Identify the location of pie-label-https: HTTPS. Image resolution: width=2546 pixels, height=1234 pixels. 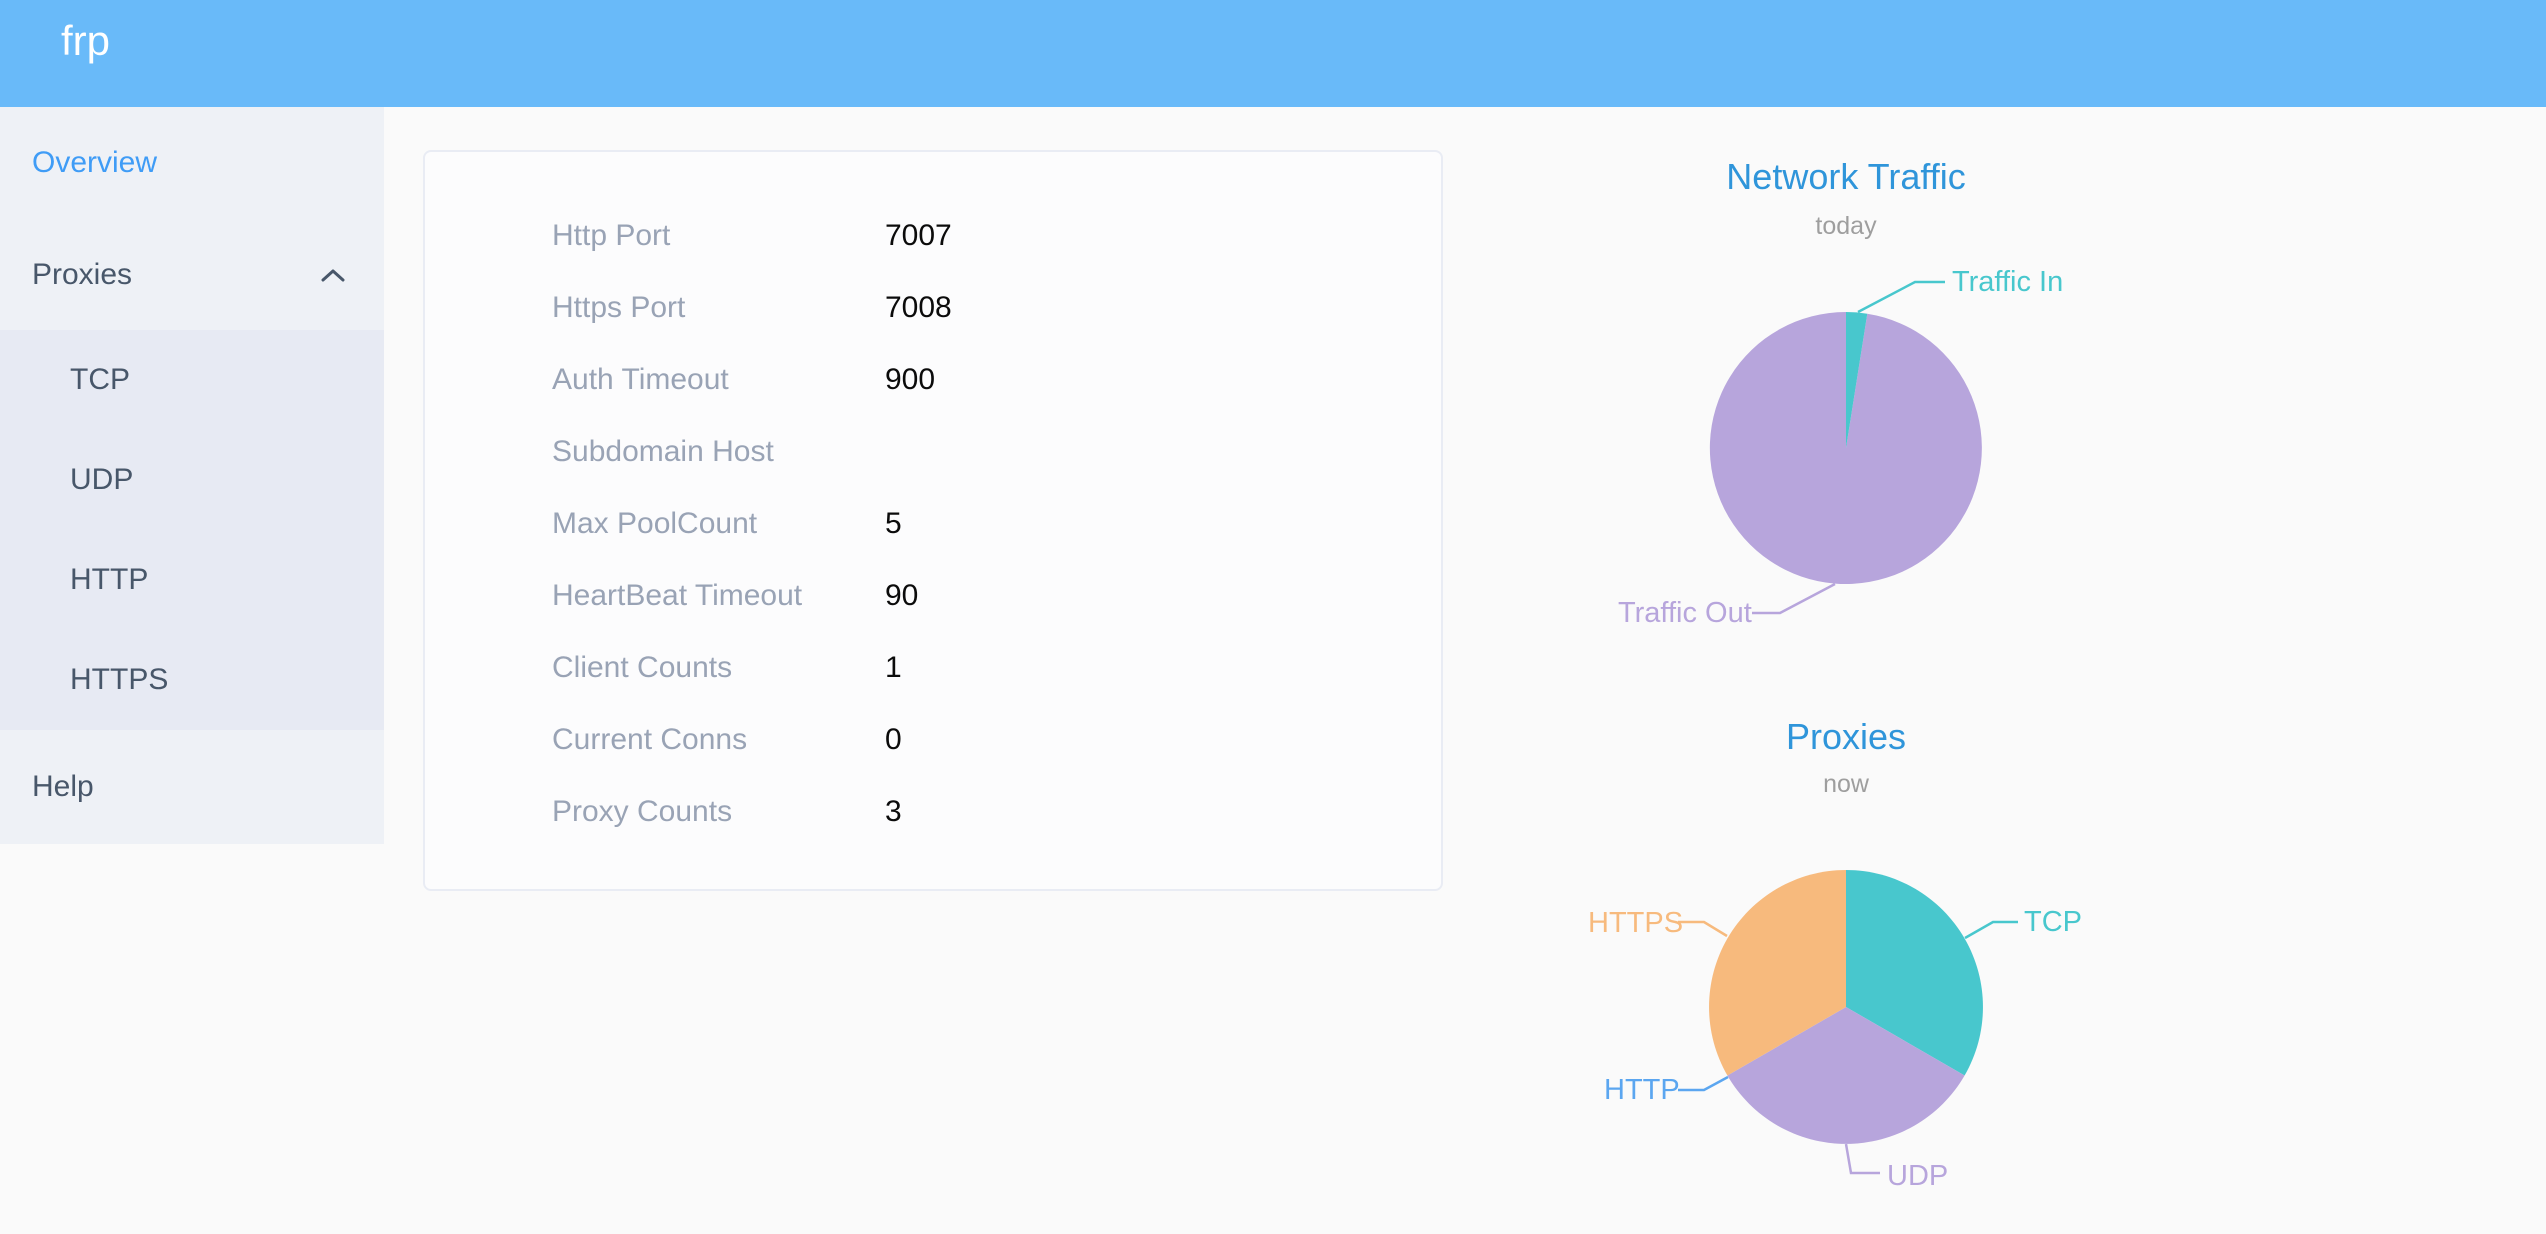
(1636, 923).